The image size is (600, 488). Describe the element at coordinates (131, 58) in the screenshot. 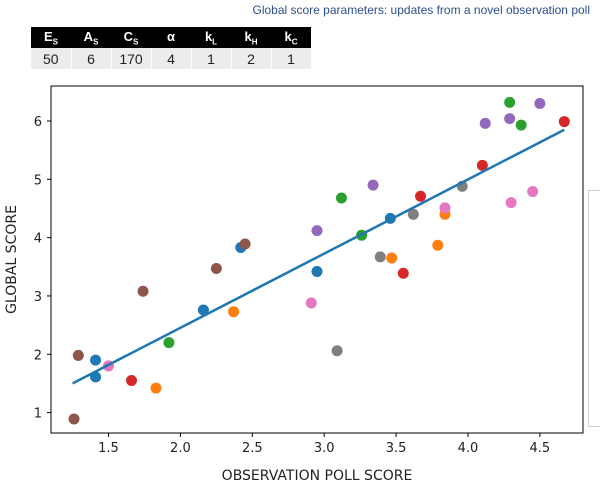

I see `parameter-value: 170` at that location.